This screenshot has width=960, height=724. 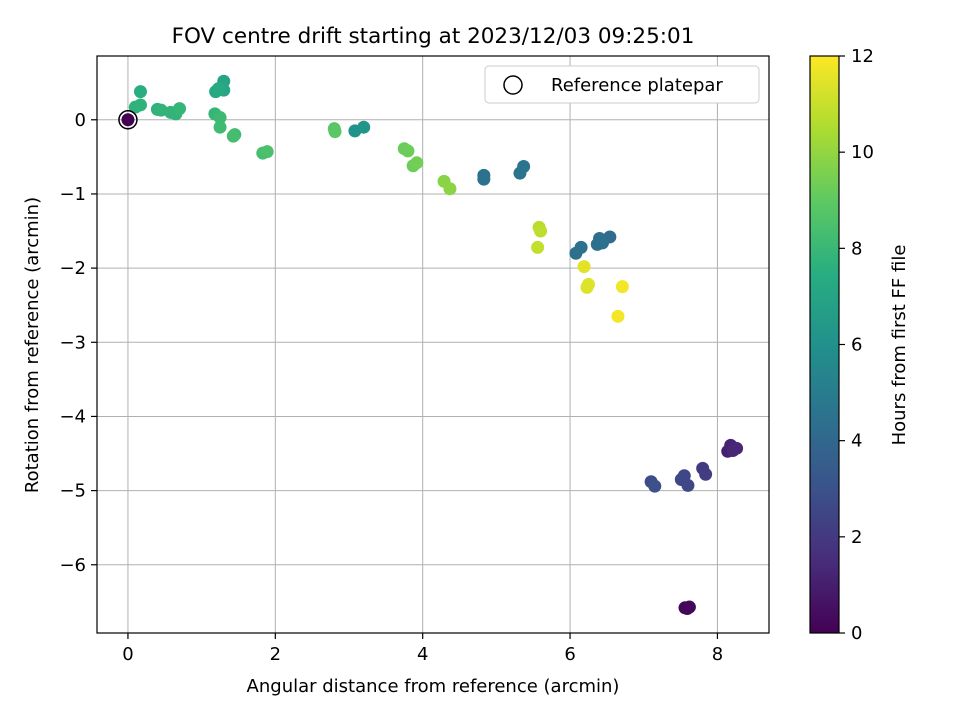 What do you see at coordinates (899, 345) in the screenshot?
I see `colorbar-label: Hours from first FF file` at bounding box center [899, 345].